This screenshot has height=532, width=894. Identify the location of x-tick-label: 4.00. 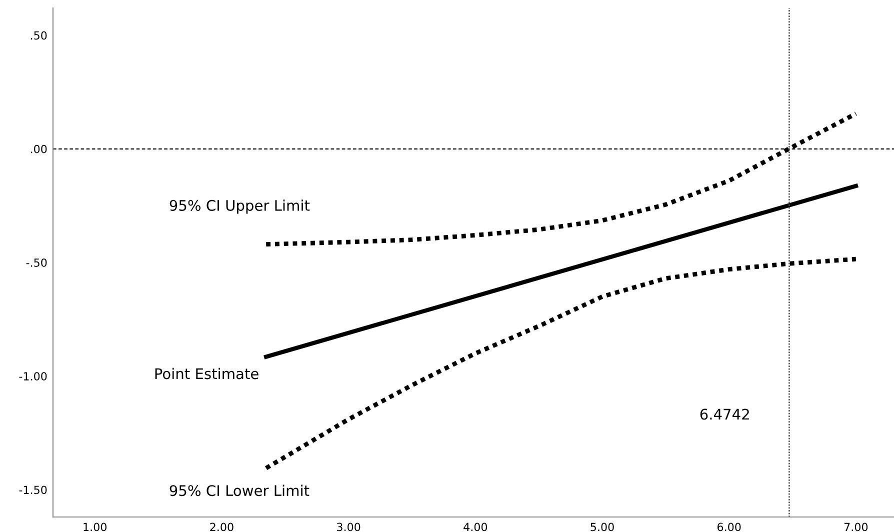
(476, 527).